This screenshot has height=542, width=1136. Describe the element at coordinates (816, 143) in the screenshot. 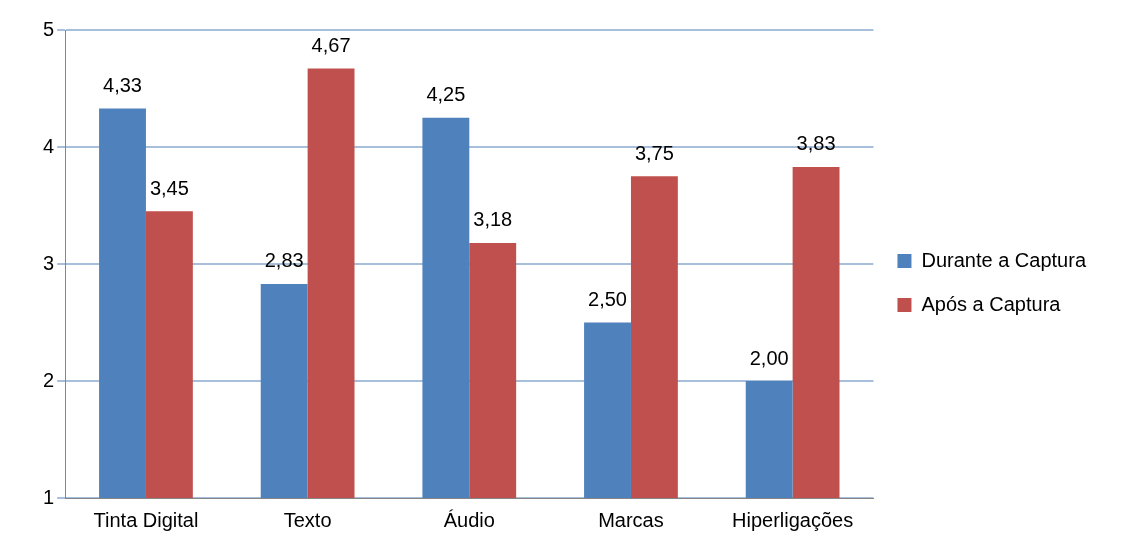

I see `data-label: 3,83` at that location.